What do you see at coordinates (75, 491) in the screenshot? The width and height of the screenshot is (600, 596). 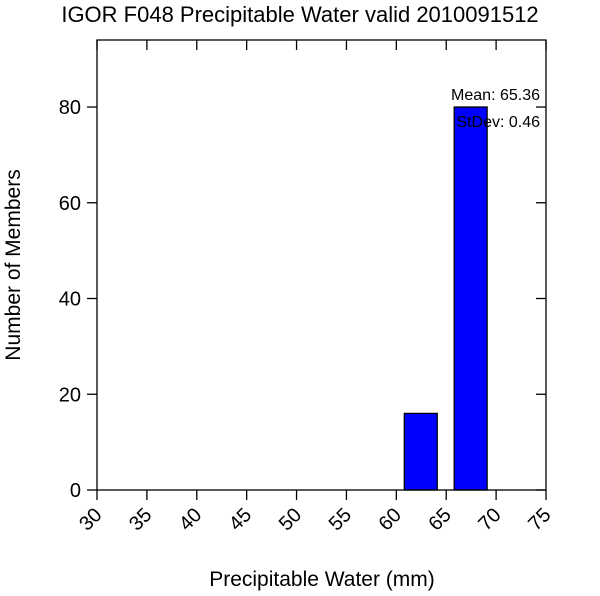 I see `y-tick-label-0: 0` at bounding box center [75, 491].